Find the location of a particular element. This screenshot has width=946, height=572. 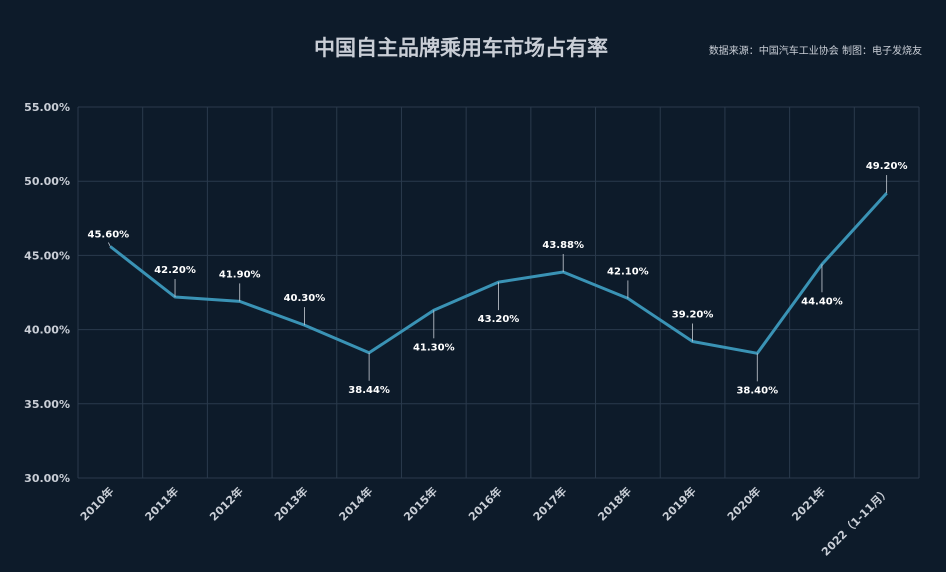

y-tick-label: 40.00% is located at coordinates (47, 330).